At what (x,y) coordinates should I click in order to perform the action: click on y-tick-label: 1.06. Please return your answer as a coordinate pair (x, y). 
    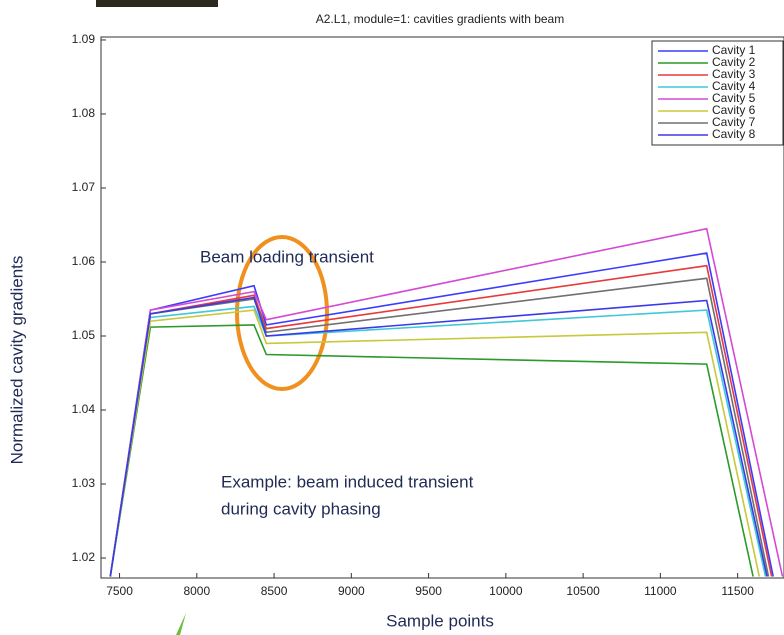
    Looking at the image, I should click on (84, 261).